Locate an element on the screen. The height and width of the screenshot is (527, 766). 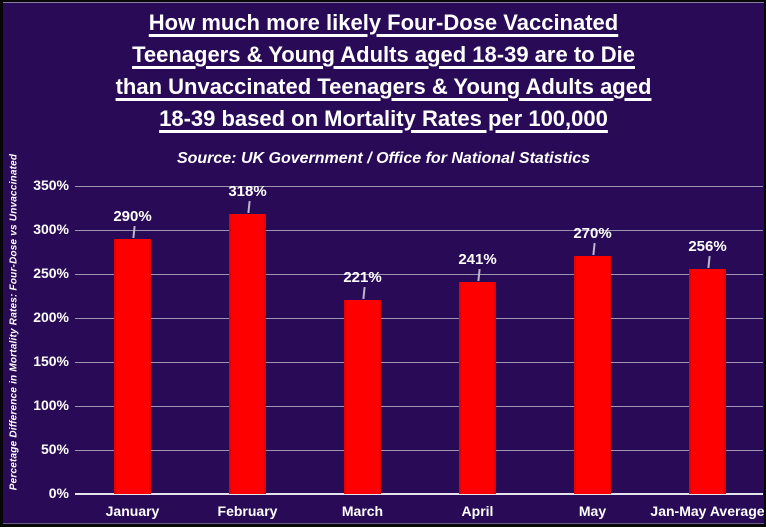
x-axis-line is located at coordinates (419, 494).